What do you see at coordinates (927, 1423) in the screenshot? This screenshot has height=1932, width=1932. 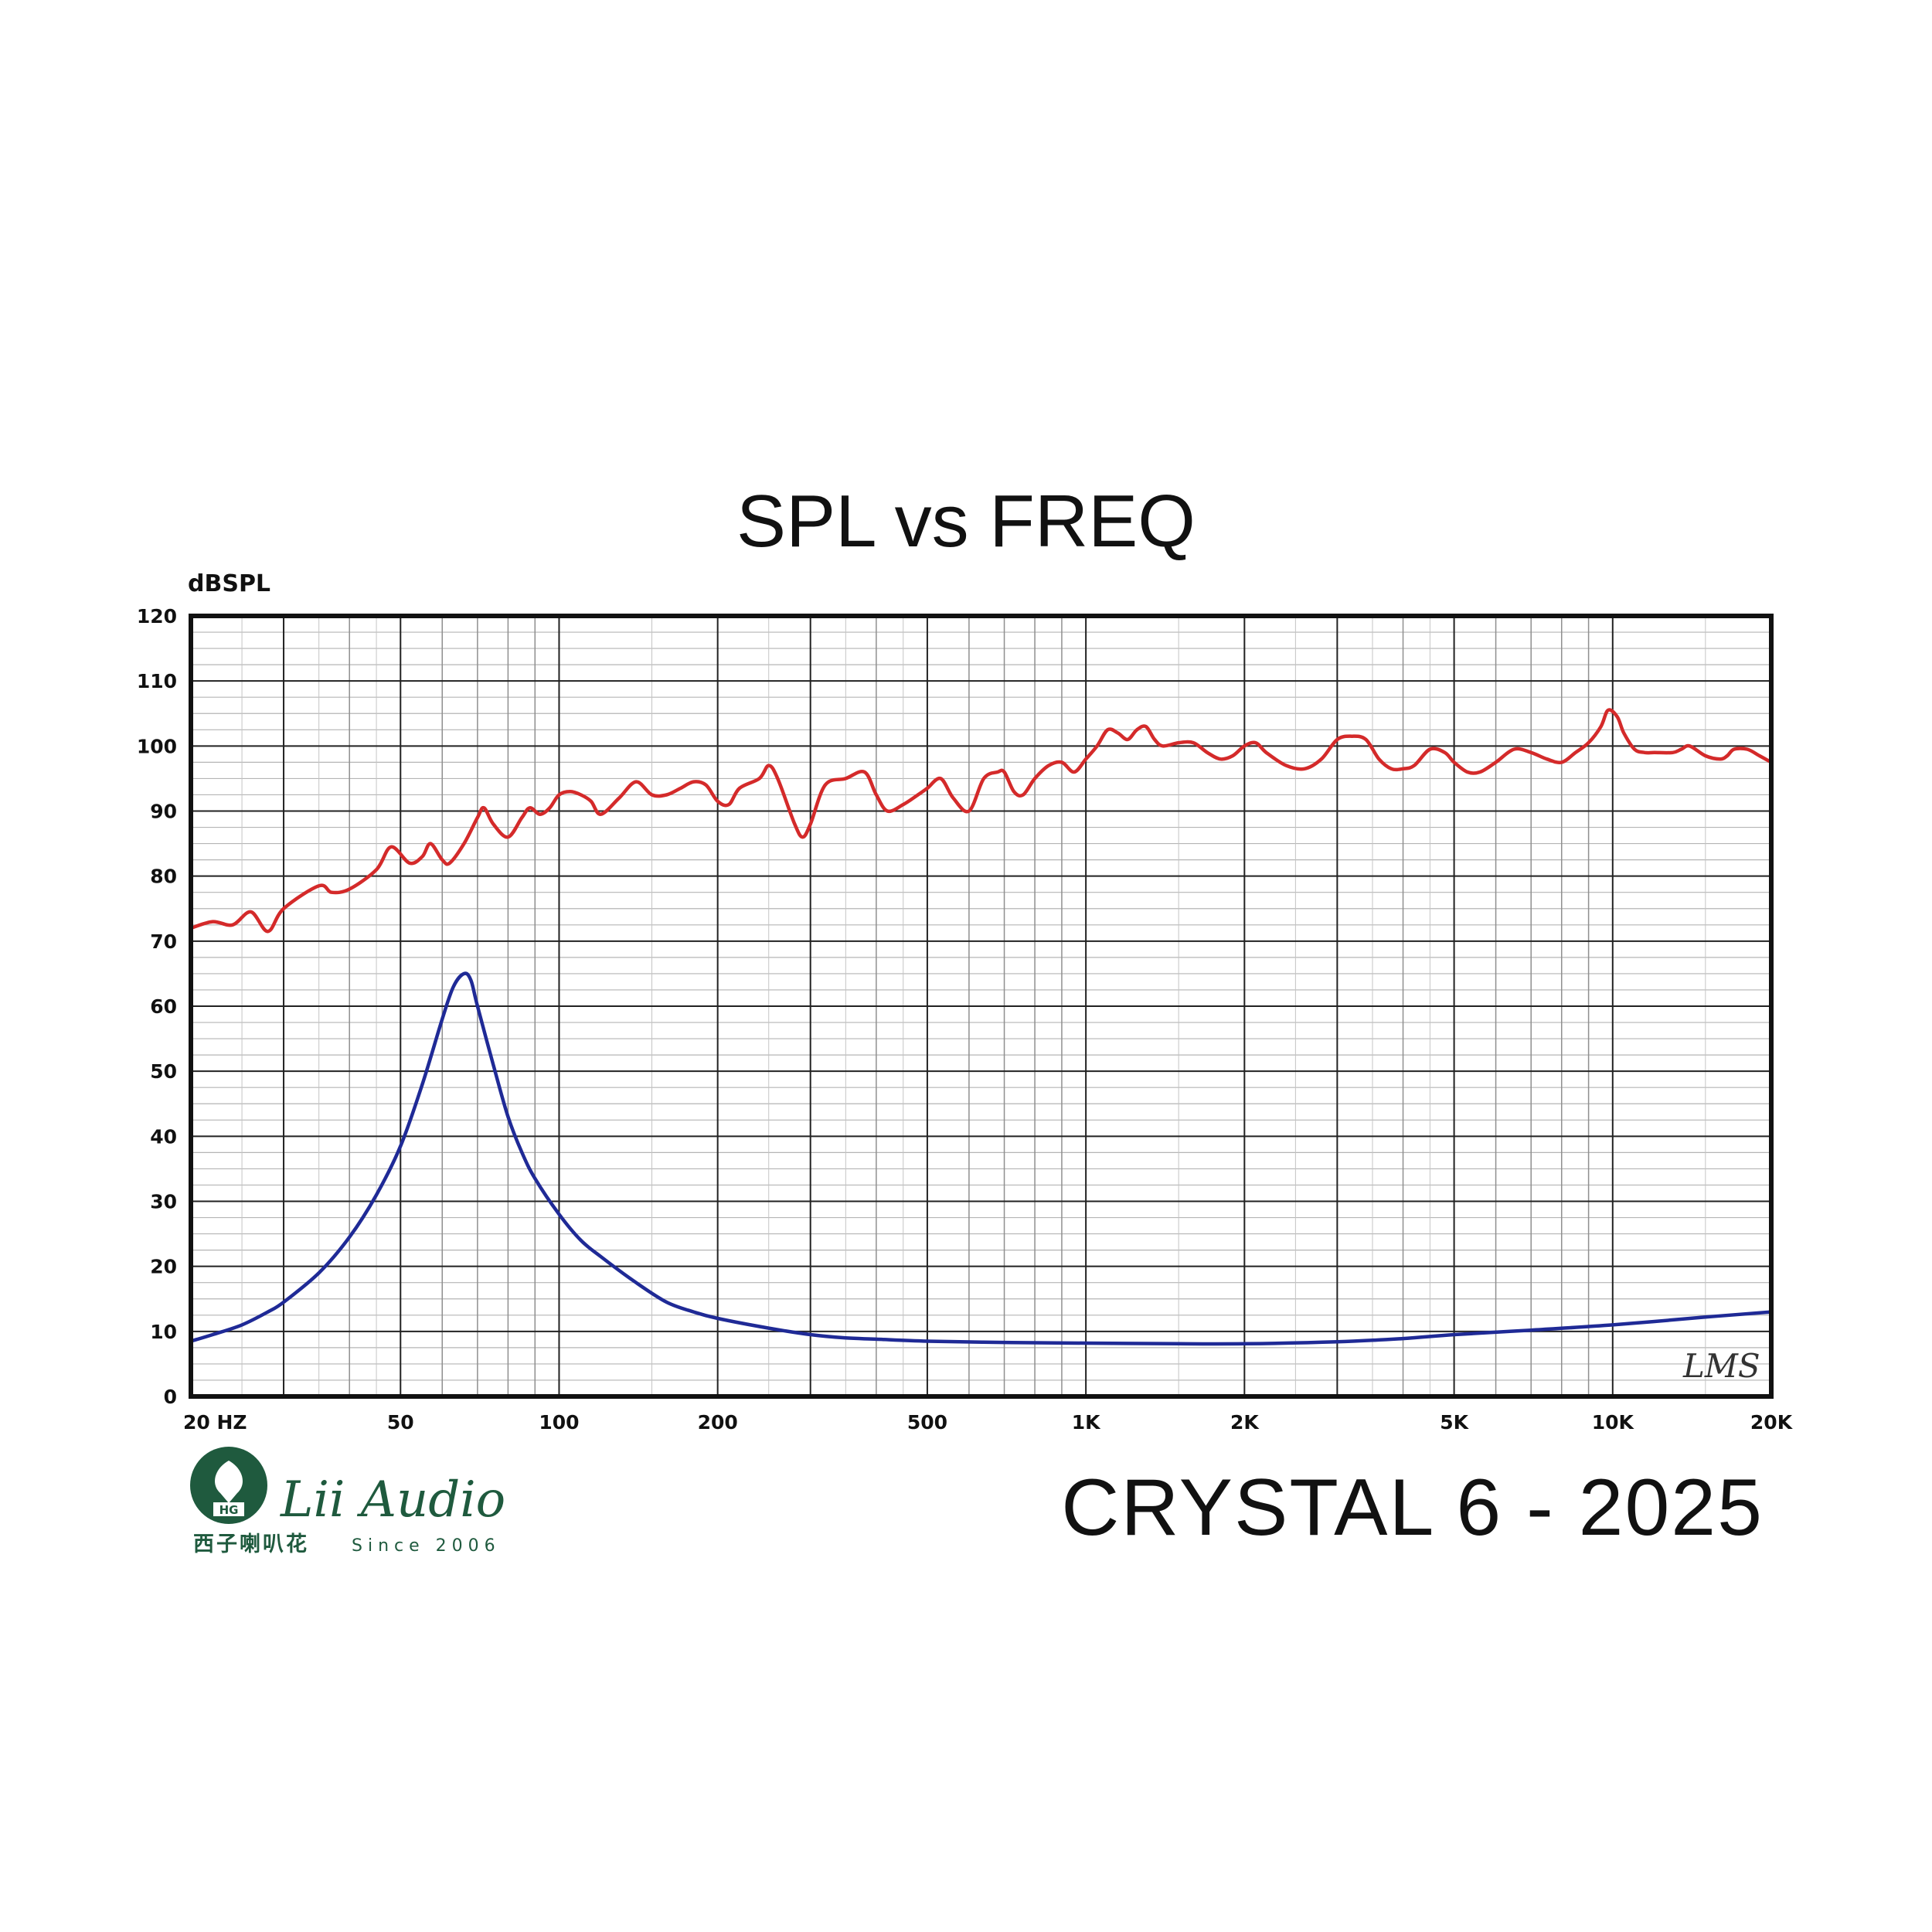 I see `x-tick-label: 500` at bounding box center [927, 1423].